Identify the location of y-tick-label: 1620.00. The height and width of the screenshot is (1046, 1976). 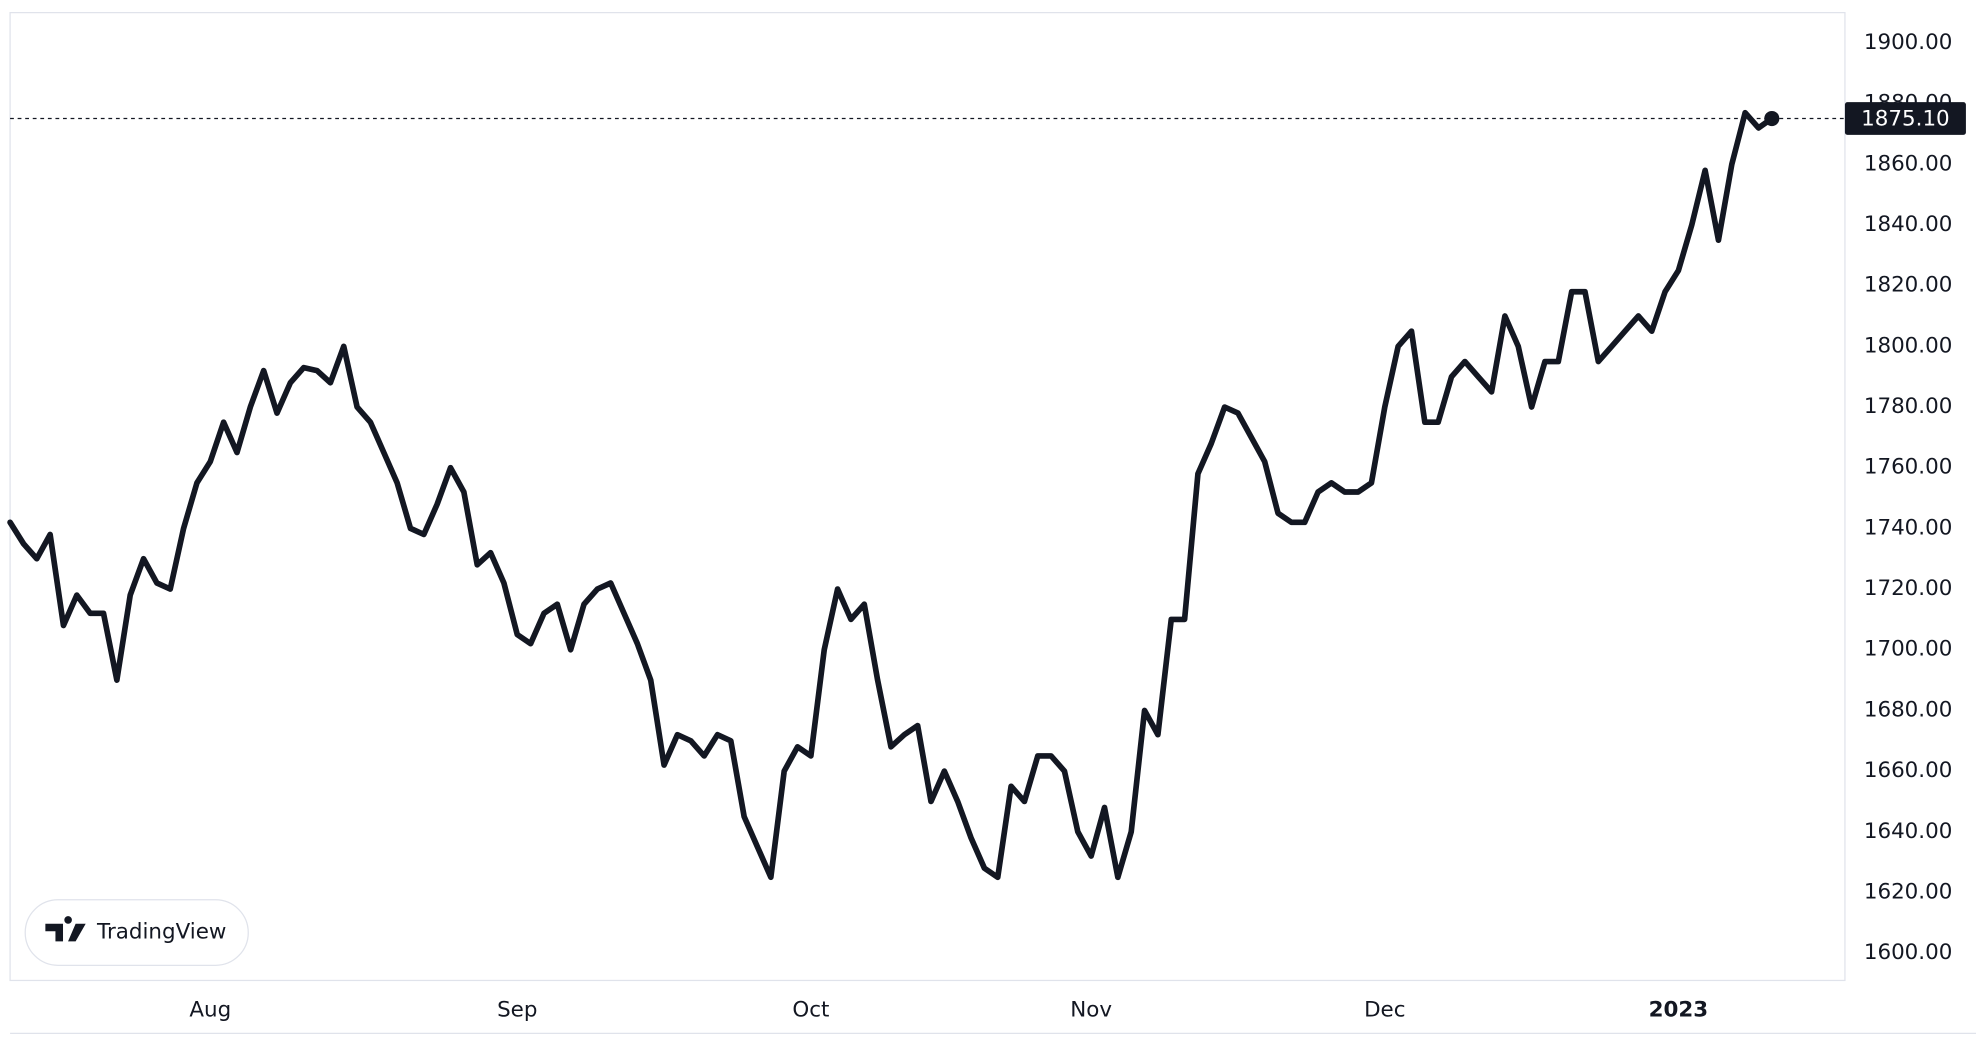
(1908, 891).